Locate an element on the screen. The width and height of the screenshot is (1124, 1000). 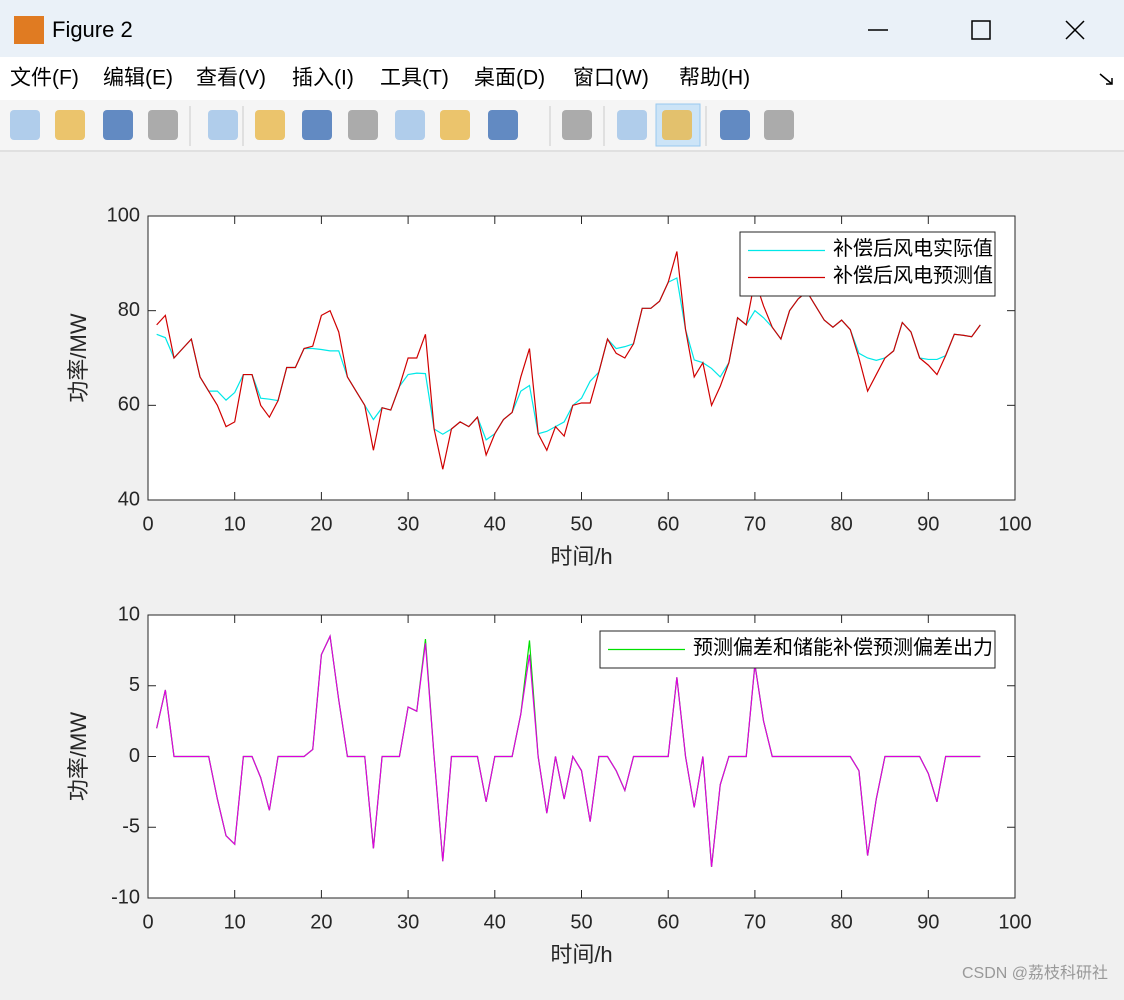
legend-box is located at coordinates (867, 264).